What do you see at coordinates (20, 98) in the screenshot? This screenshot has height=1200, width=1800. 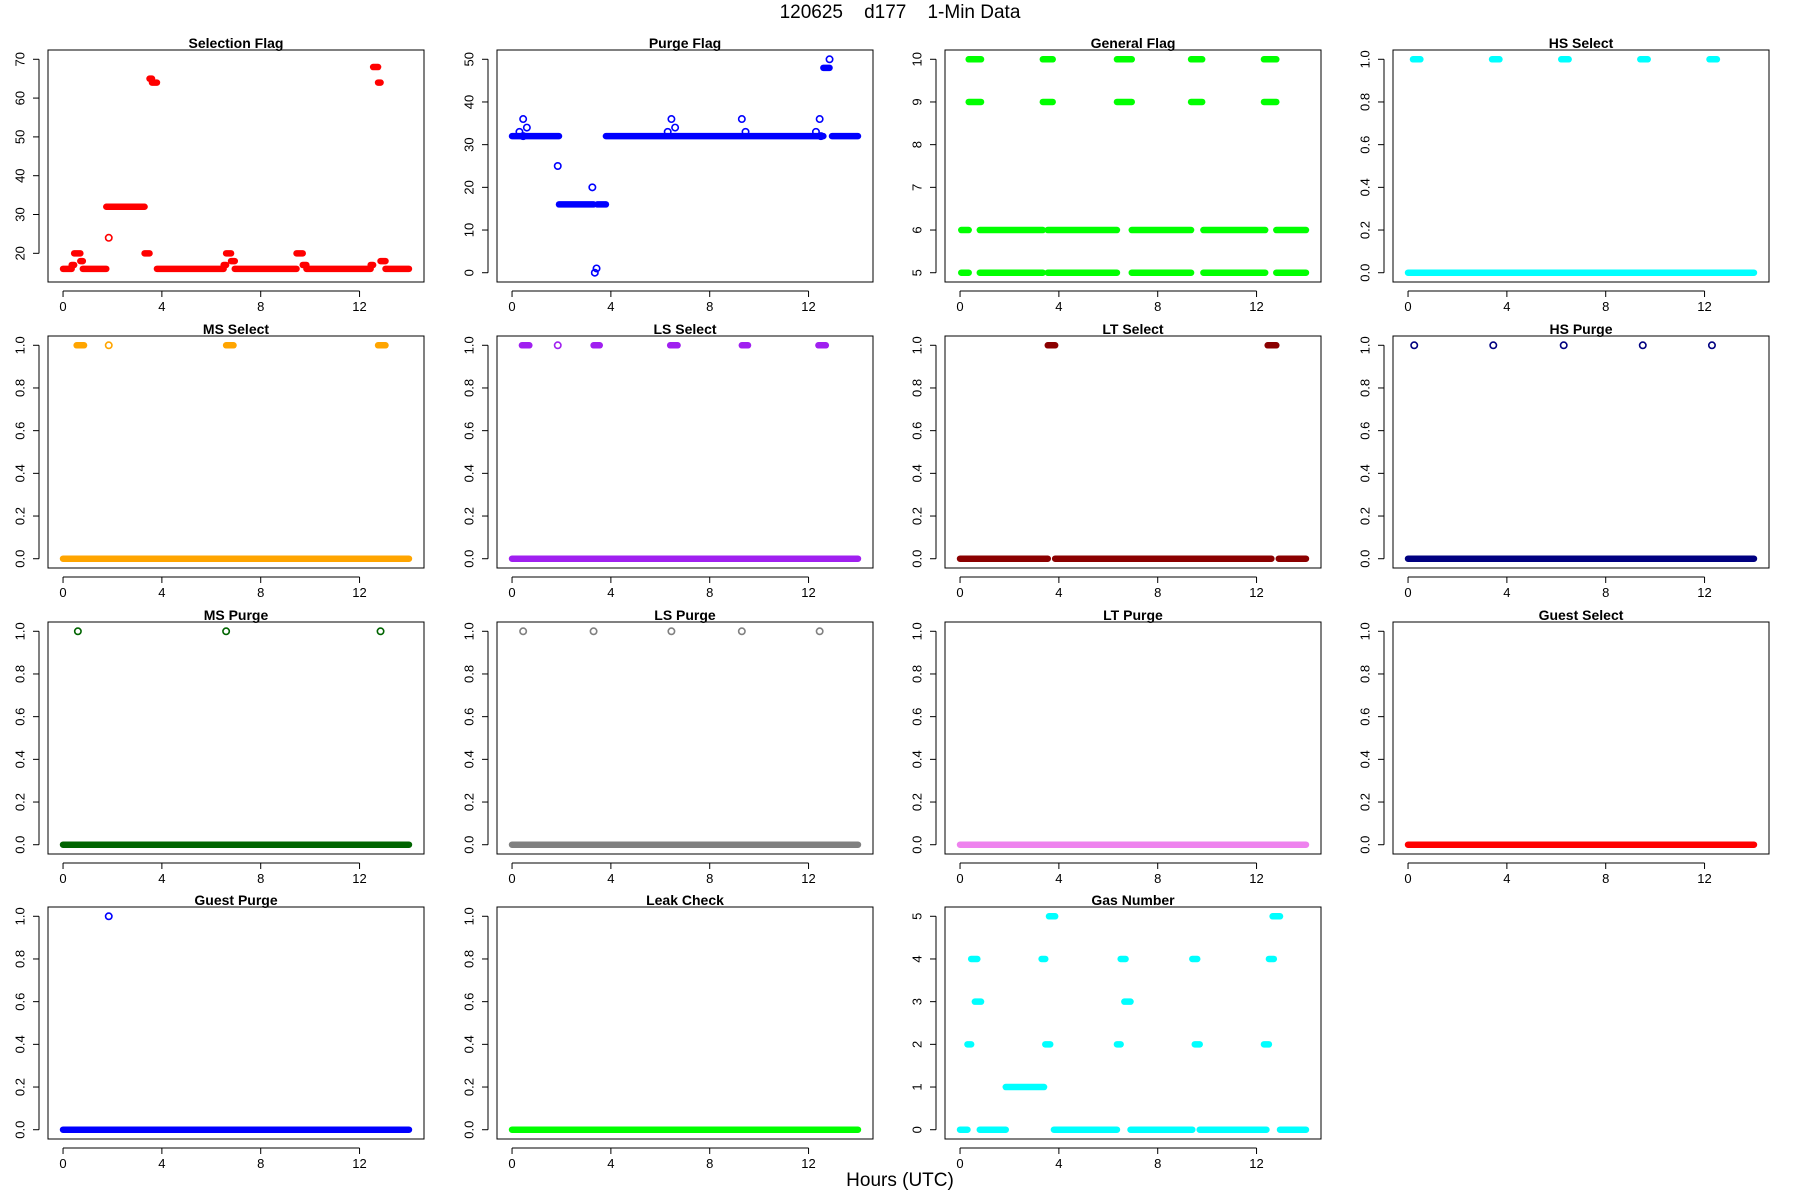 I see `y-tick-label: 60` at bounding box center [20, 98].